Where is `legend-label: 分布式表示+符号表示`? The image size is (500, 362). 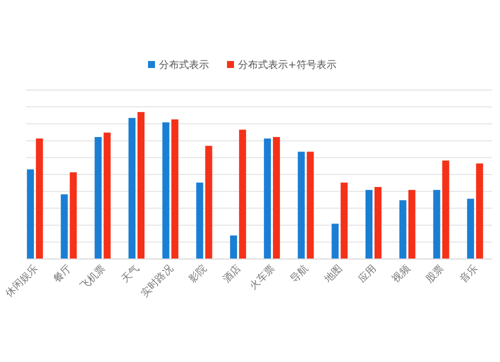 legend-label: 分布式表示+符号表示 is located at coordinates (287, 65).